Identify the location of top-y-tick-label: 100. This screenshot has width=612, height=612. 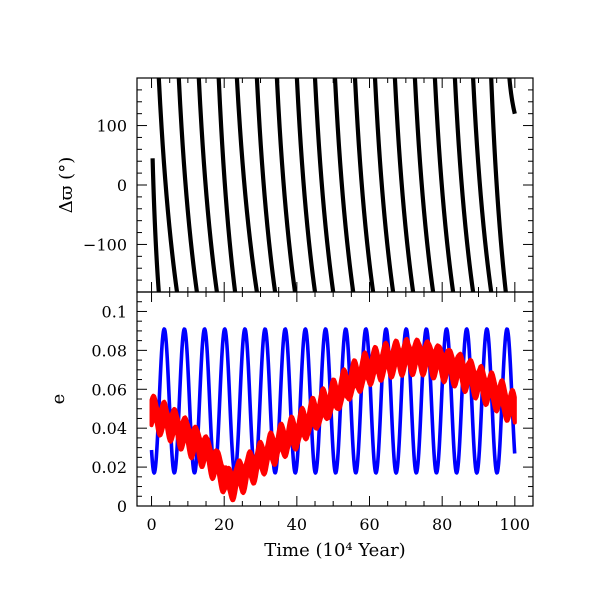
(111, 126).